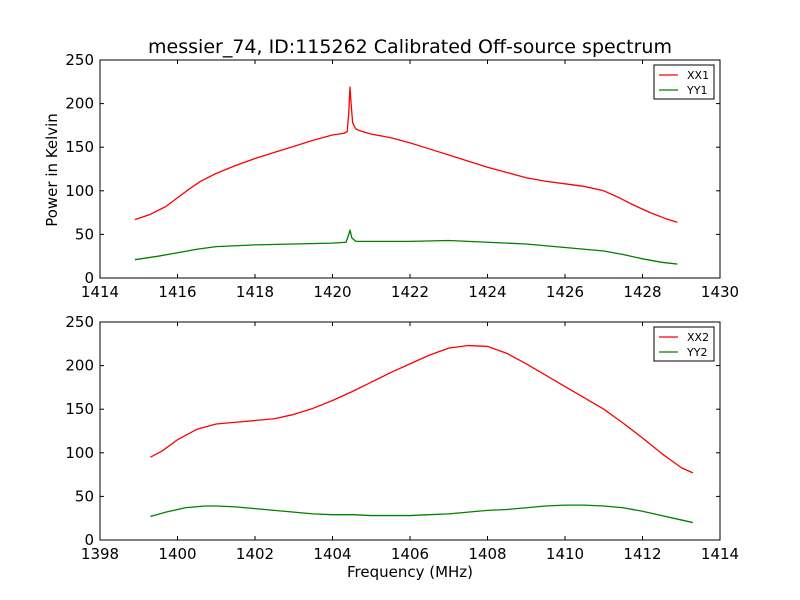  I want to click on legend-label-xx2: XX2, so click(698, 337).